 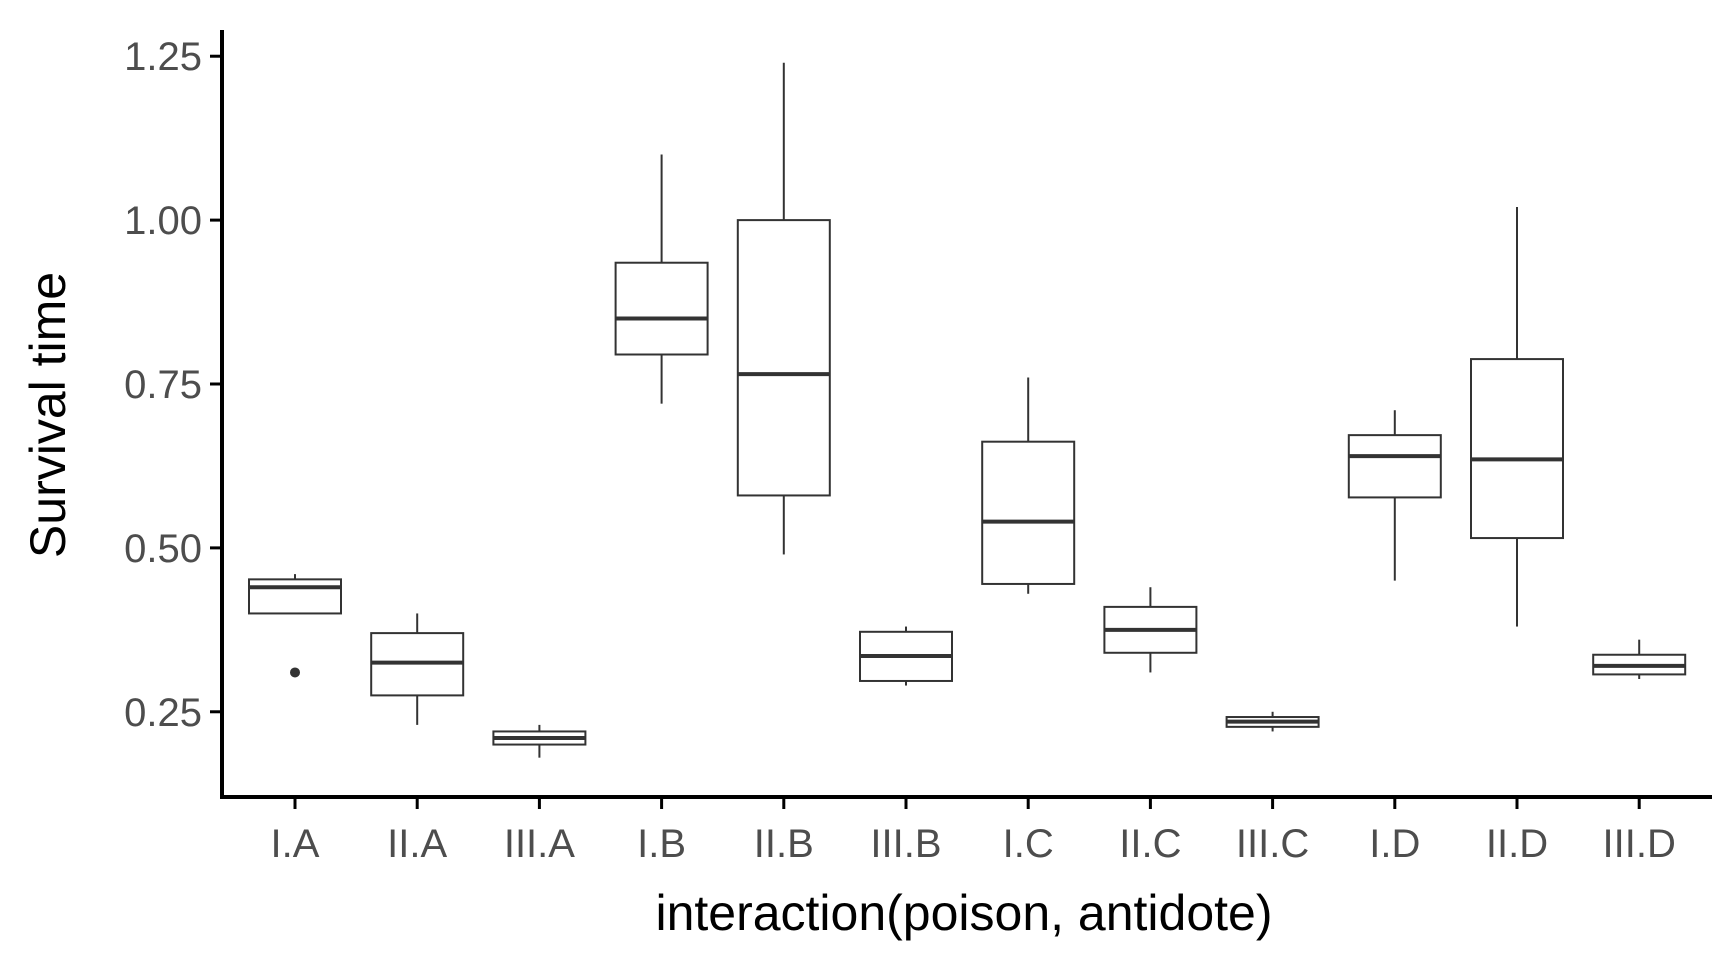 I want to click on box-ii-b, so click(x=783, y=308).